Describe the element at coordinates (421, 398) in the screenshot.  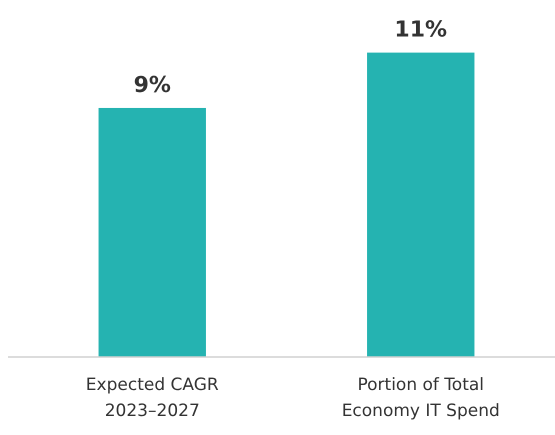
I see `x-tick-label: Portion of Total Economy IT Spend` at that location.